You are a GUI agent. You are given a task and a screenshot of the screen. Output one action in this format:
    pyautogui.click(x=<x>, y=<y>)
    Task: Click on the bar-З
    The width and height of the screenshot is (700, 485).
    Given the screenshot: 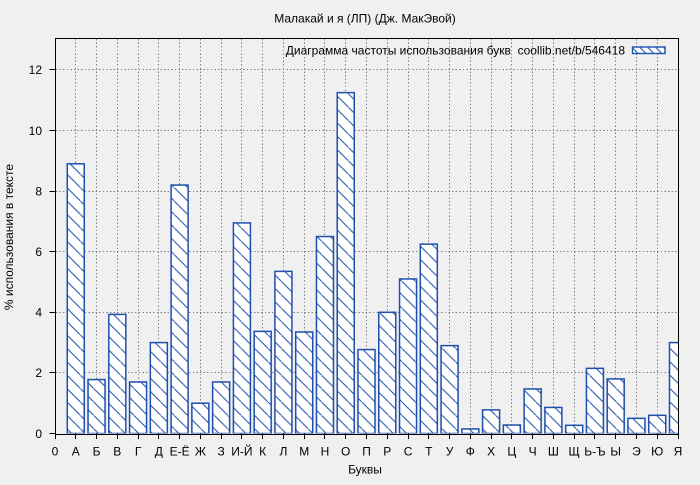 What is the action you would take?
    pyautogui.click(x=221, y=407)
    